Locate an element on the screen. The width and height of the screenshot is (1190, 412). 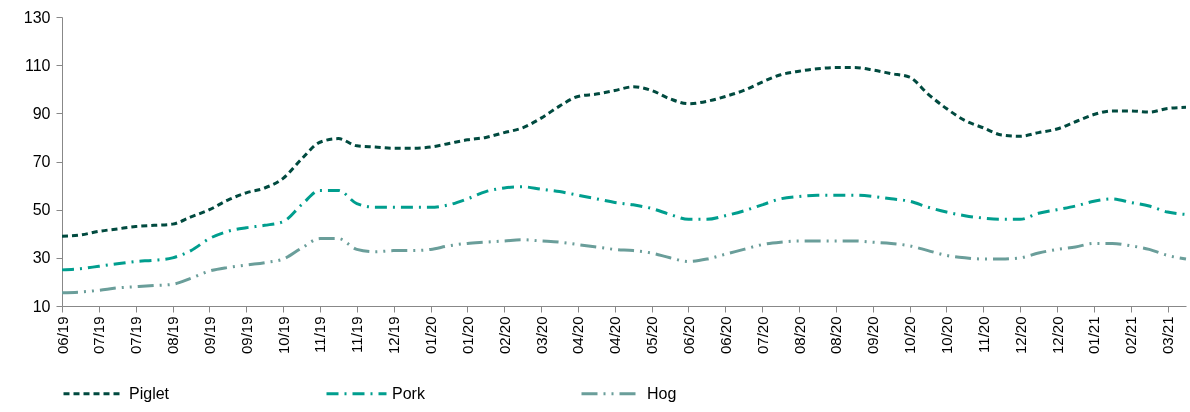
y-tick-label: 30 is located at coordinates (41, 258).